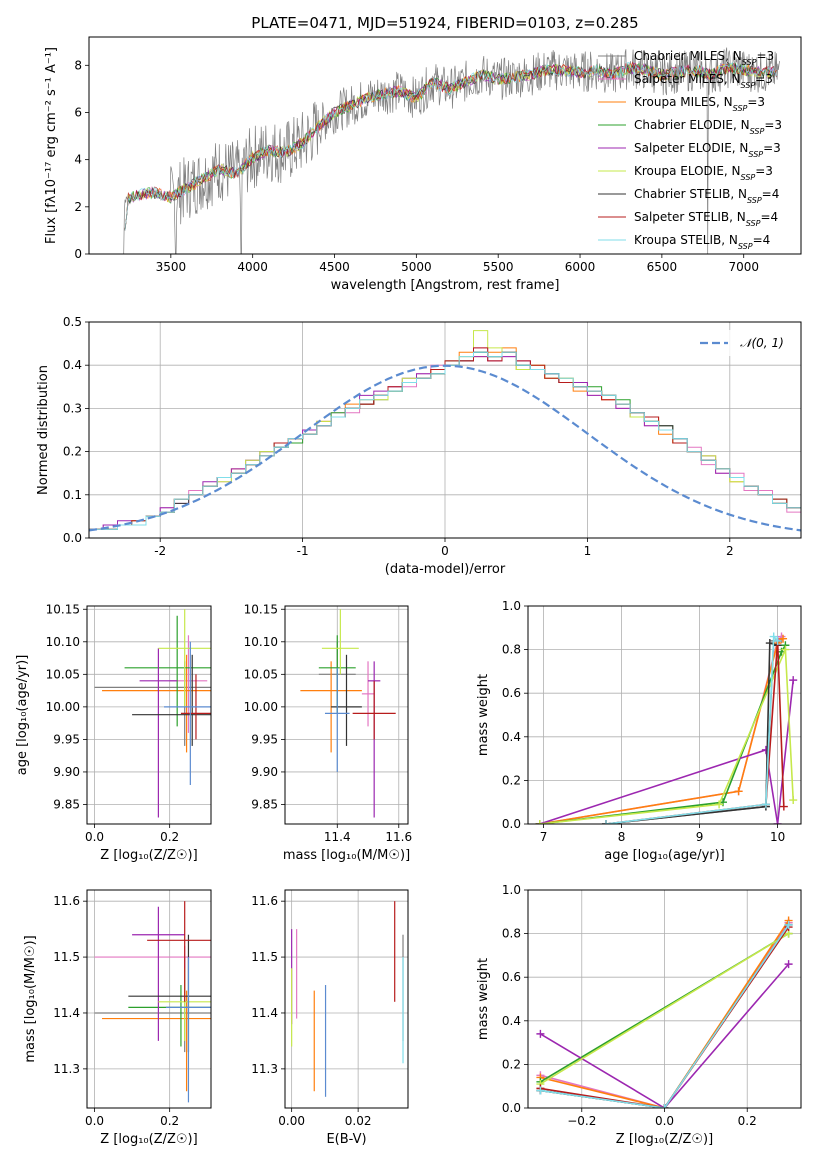  I want to click on x-axis-label: wavelength [Angstrom, rest frame], so click(445, 285).